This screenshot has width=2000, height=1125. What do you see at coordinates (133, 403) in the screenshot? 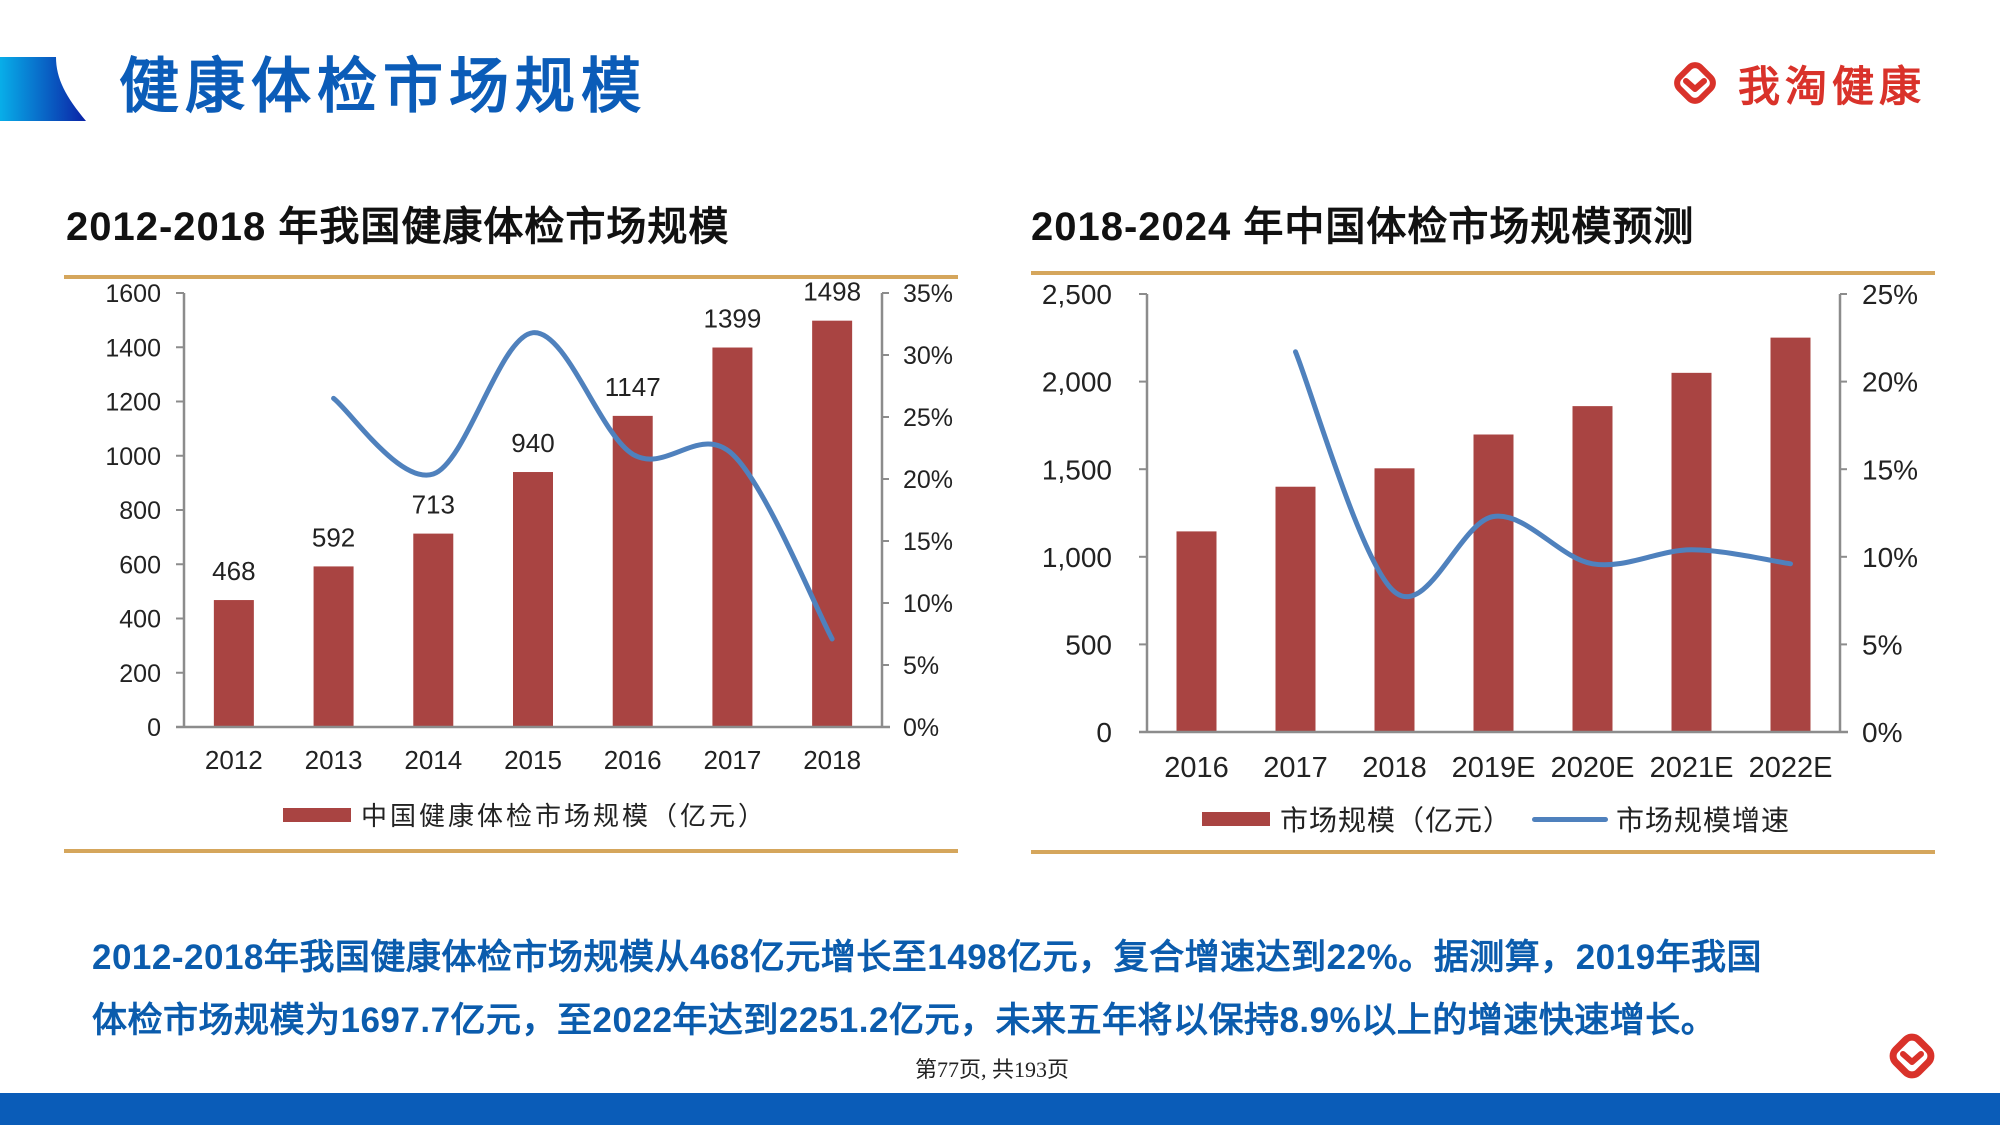
I see `y-tick-label-left: 1200` at bounding box center [133, 403].